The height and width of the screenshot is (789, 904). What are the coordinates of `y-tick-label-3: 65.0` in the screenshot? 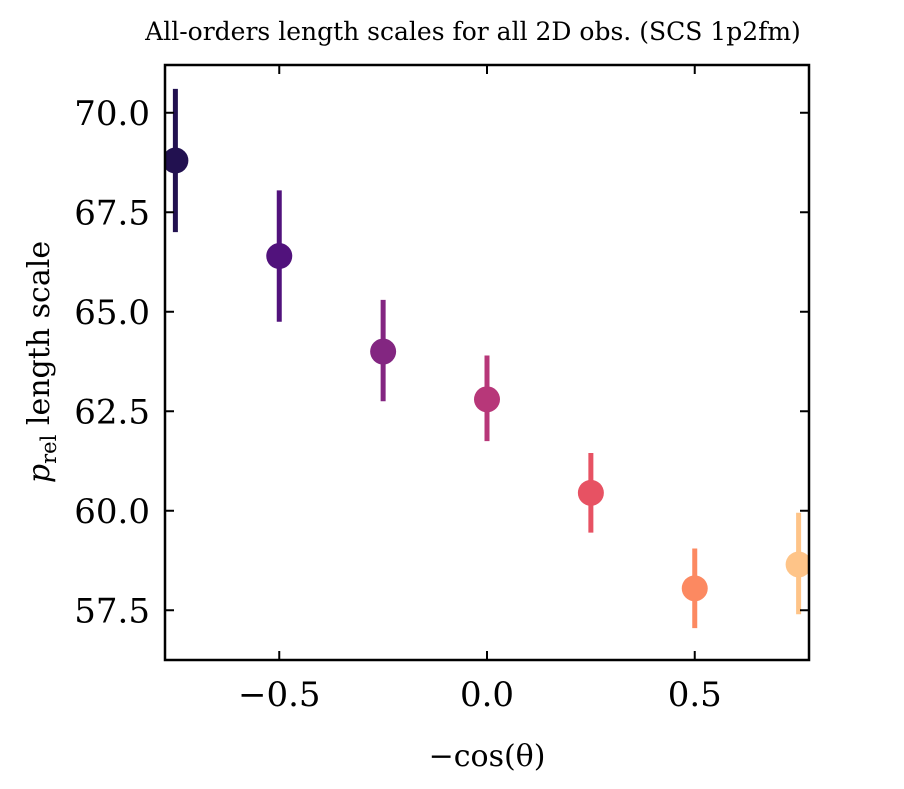 It's located at (112, 313).